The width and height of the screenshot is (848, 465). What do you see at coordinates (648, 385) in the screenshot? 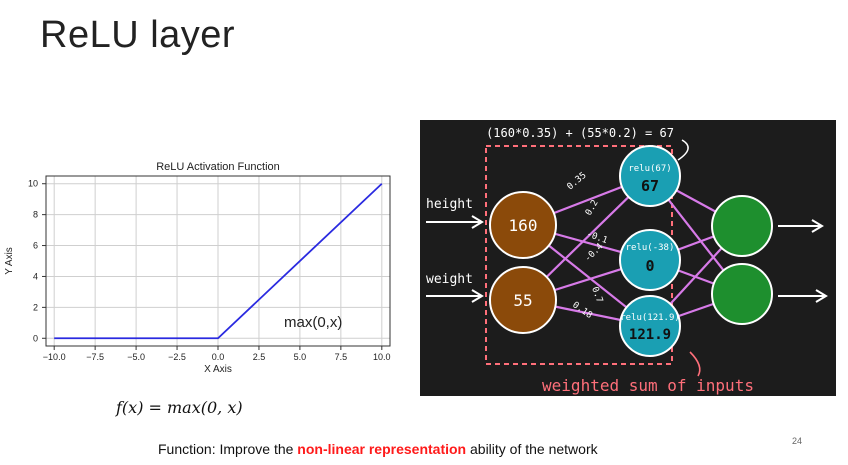
I see `footer-label: weighted sum of inputs` at bounding box center [648, 385].